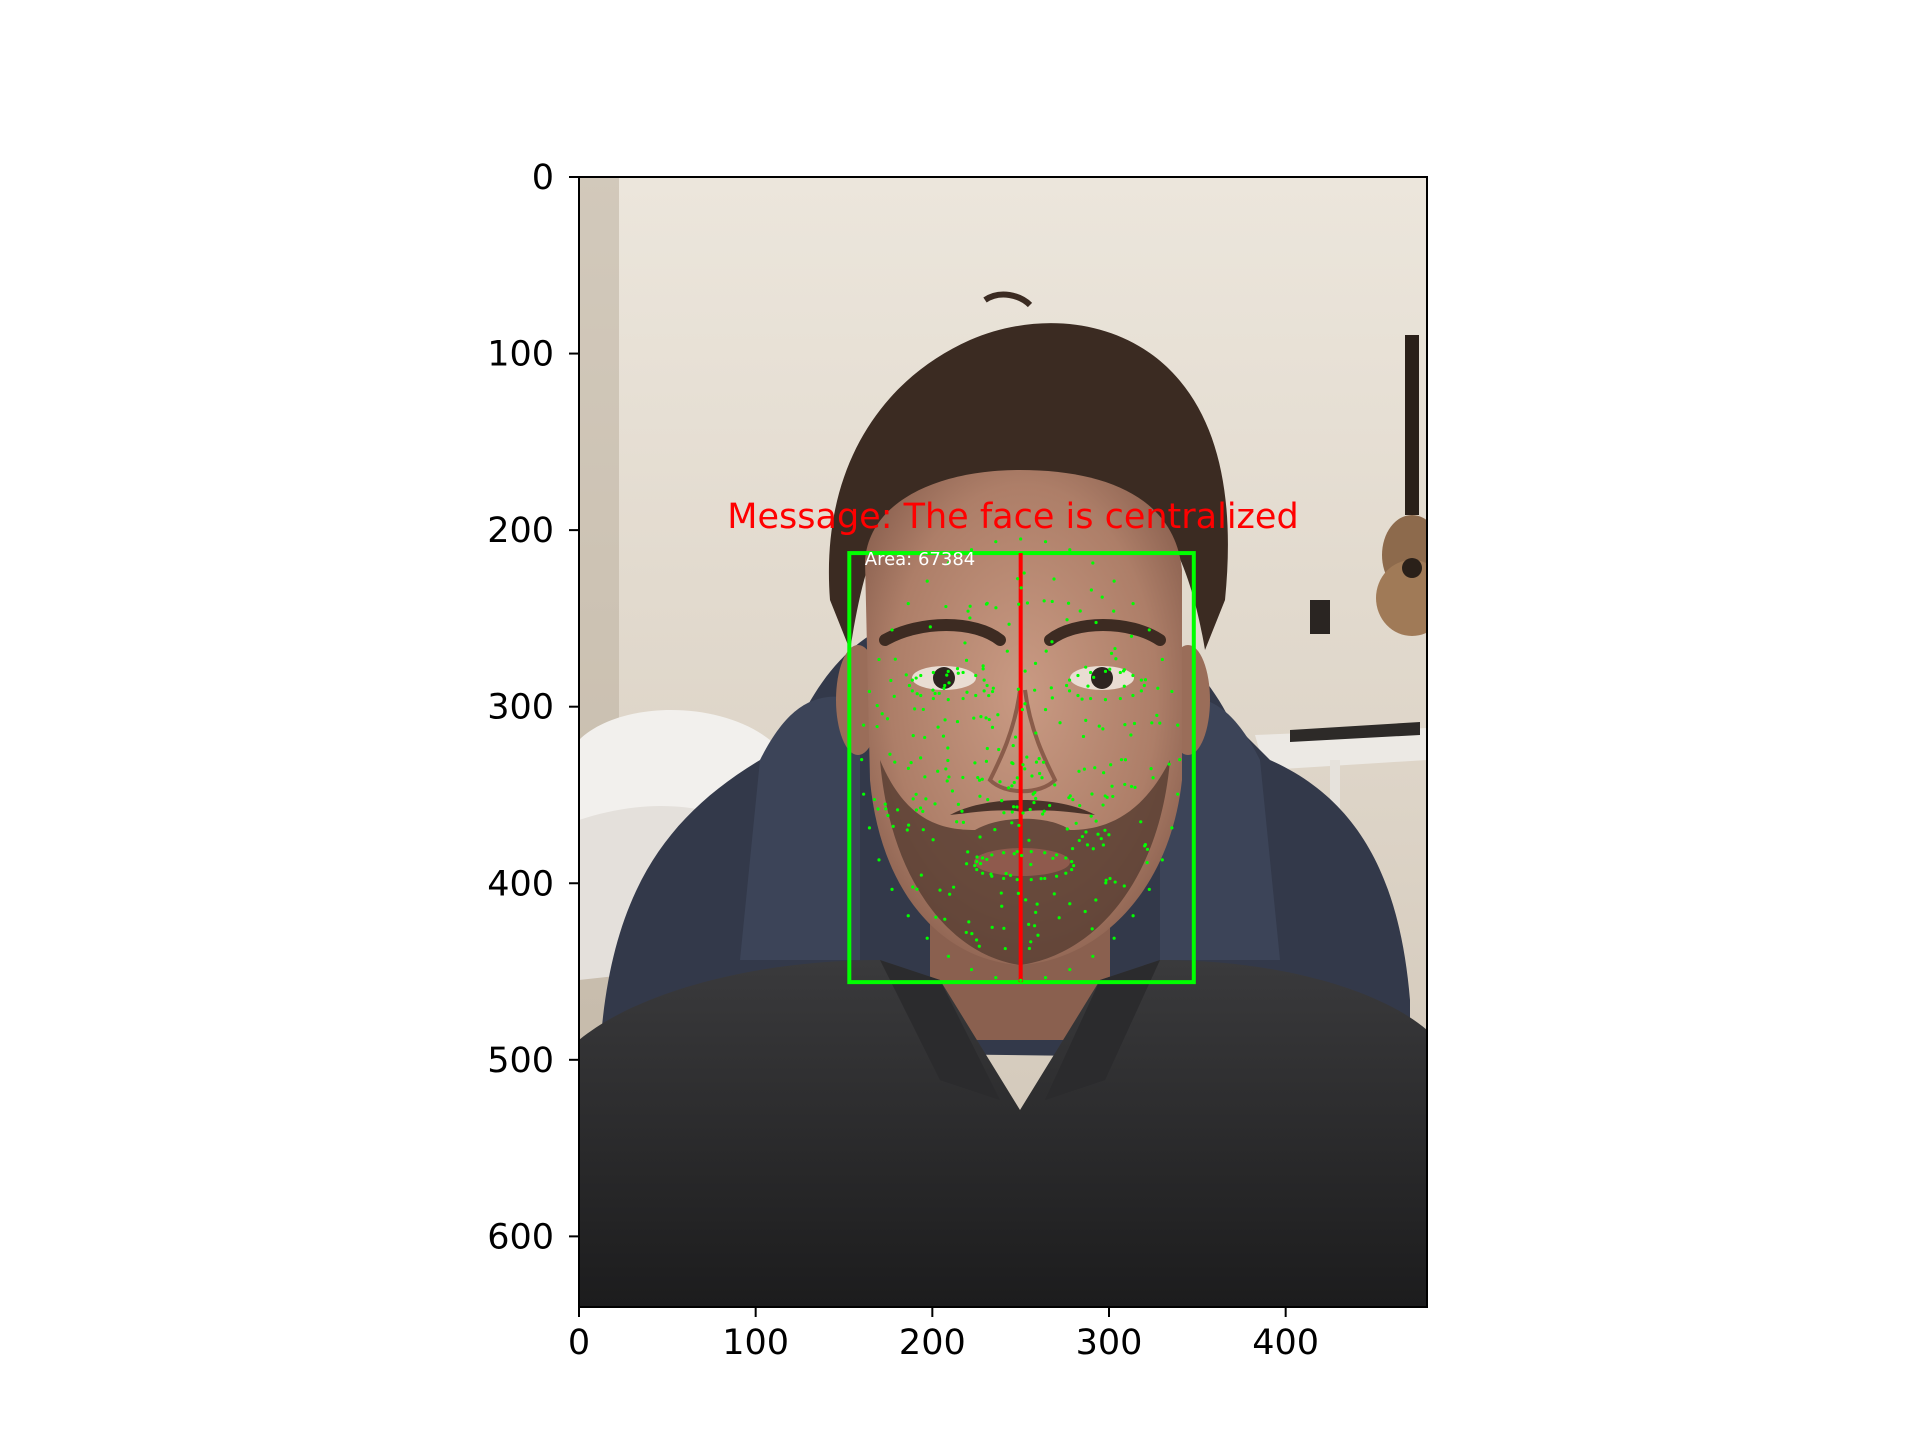 The width and height of the screenshot is (1920, 1440). Describe the element at coordinates (943, 1335) in the screenshot. I see `x-axis: 0 100 200 300 400` at that location.